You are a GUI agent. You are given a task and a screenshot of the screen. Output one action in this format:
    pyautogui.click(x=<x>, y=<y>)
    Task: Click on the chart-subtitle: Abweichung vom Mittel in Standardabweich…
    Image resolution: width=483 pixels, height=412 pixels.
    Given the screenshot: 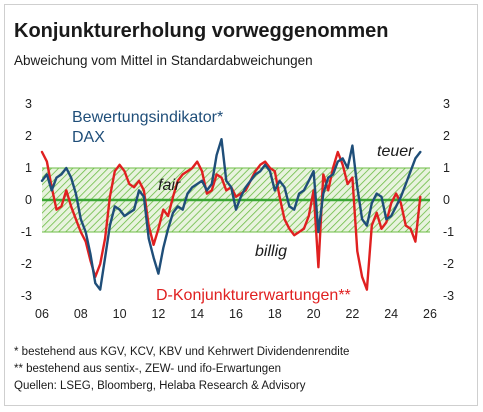 What is the action you would take?
    pyautogui.click(x=163, y=60)
    